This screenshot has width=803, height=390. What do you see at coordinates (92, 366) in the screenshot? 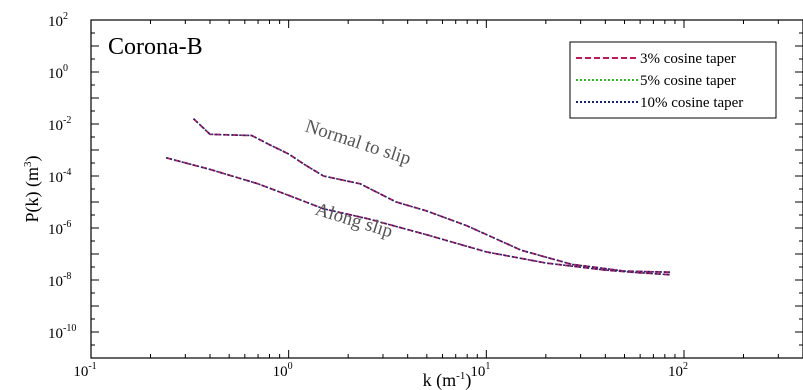
I see `x-tick-label-exp: -1` at bounding box center [92, 366].